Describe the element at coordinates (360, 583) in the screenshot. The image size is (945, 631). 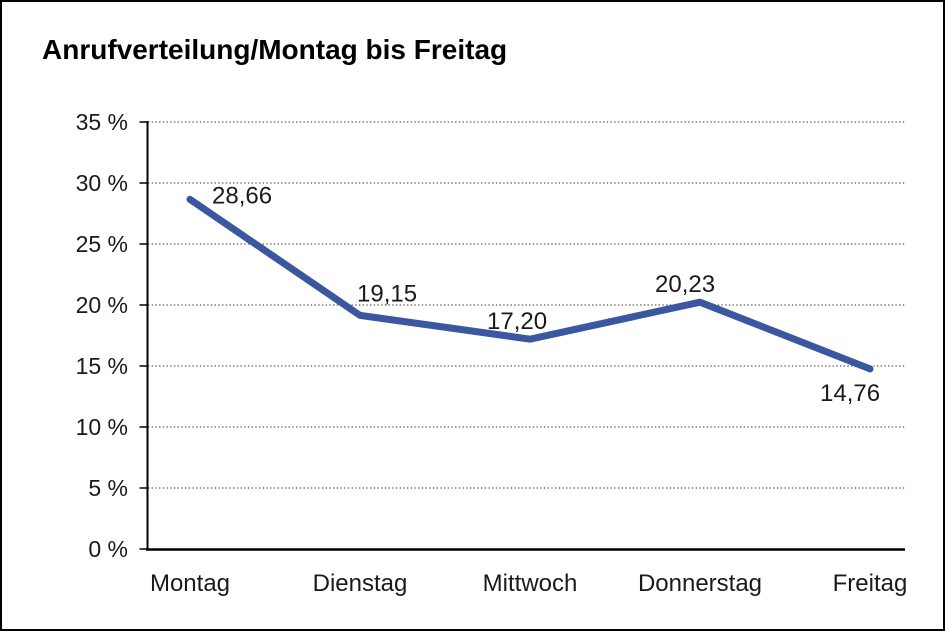
I see `x-tick-label: Dienstag` at that location.